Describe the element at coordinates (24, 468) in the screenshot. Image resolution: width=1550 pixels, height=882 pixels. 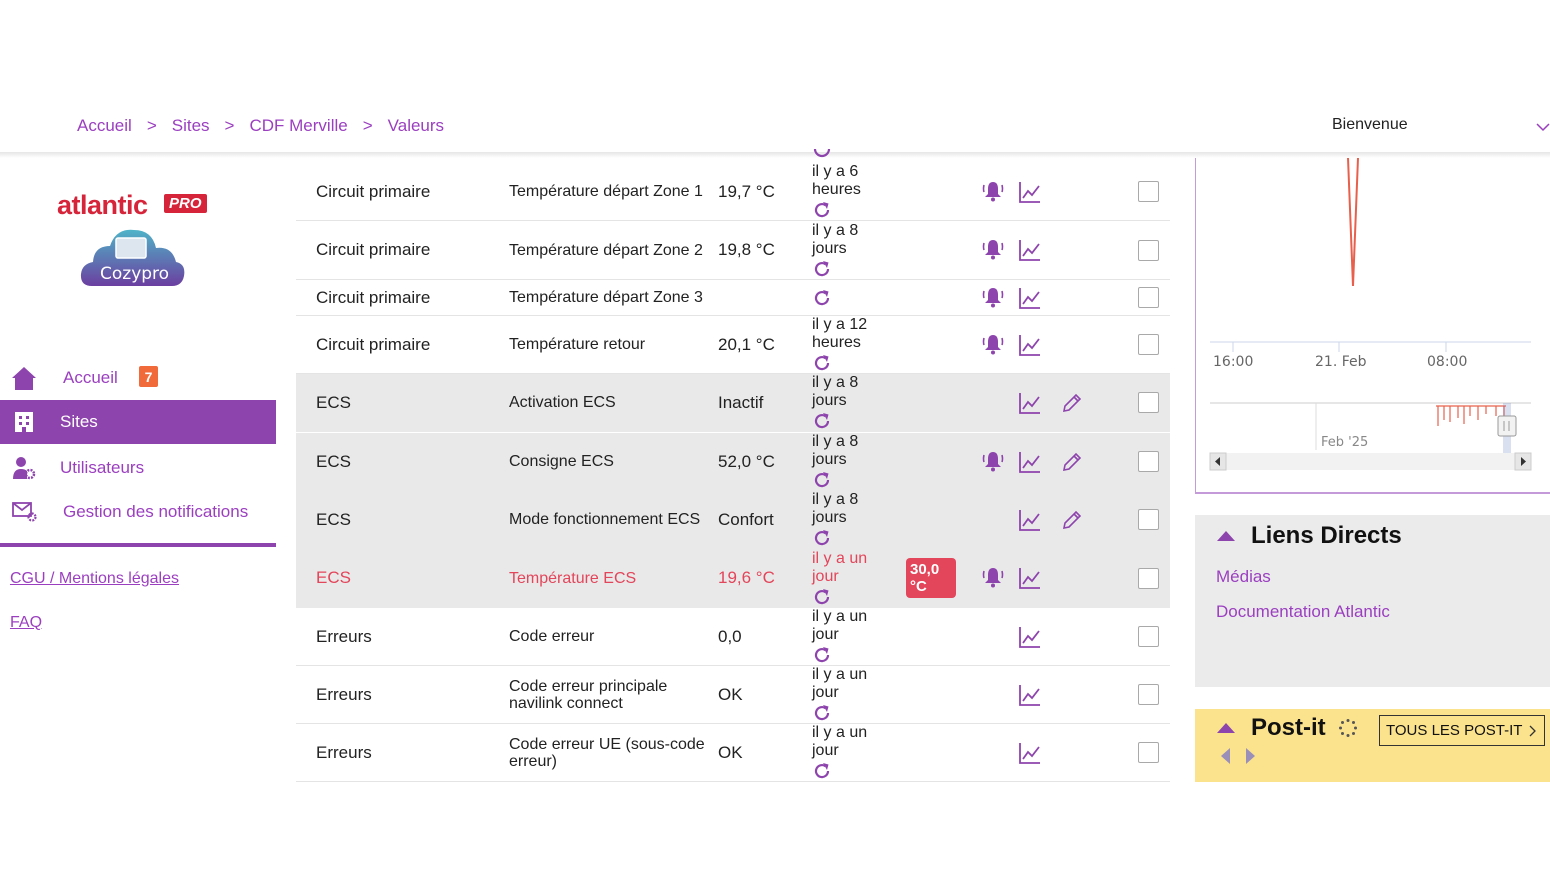
I see `user-gear-icon` at that location.